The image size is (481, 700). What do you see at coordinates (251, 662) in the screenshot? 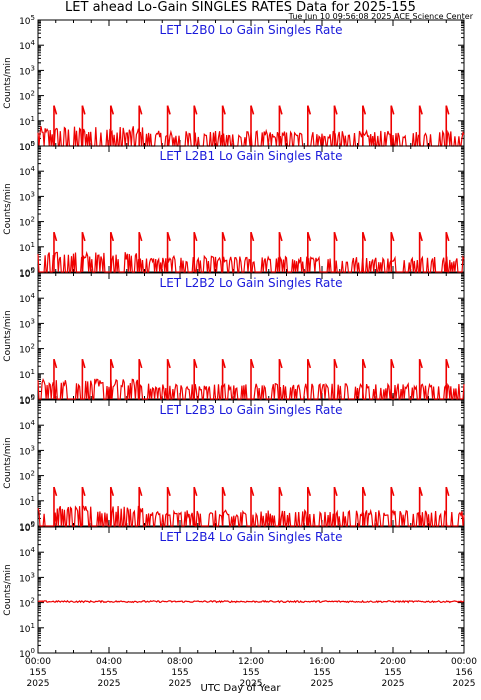
I see `x-tick-label: 12:00` at bounding box center [251, 662].